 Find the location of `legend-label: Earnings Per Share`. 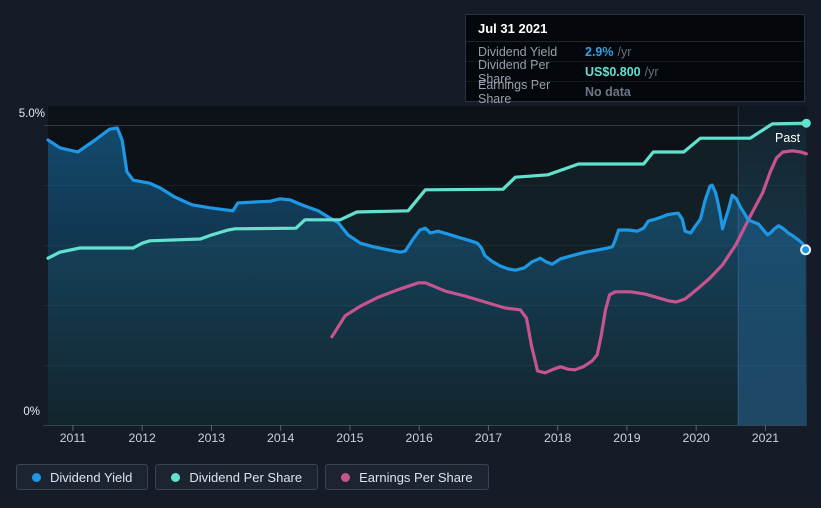

legend-label: Earnings Per Share is located at coordinates (416, 477).